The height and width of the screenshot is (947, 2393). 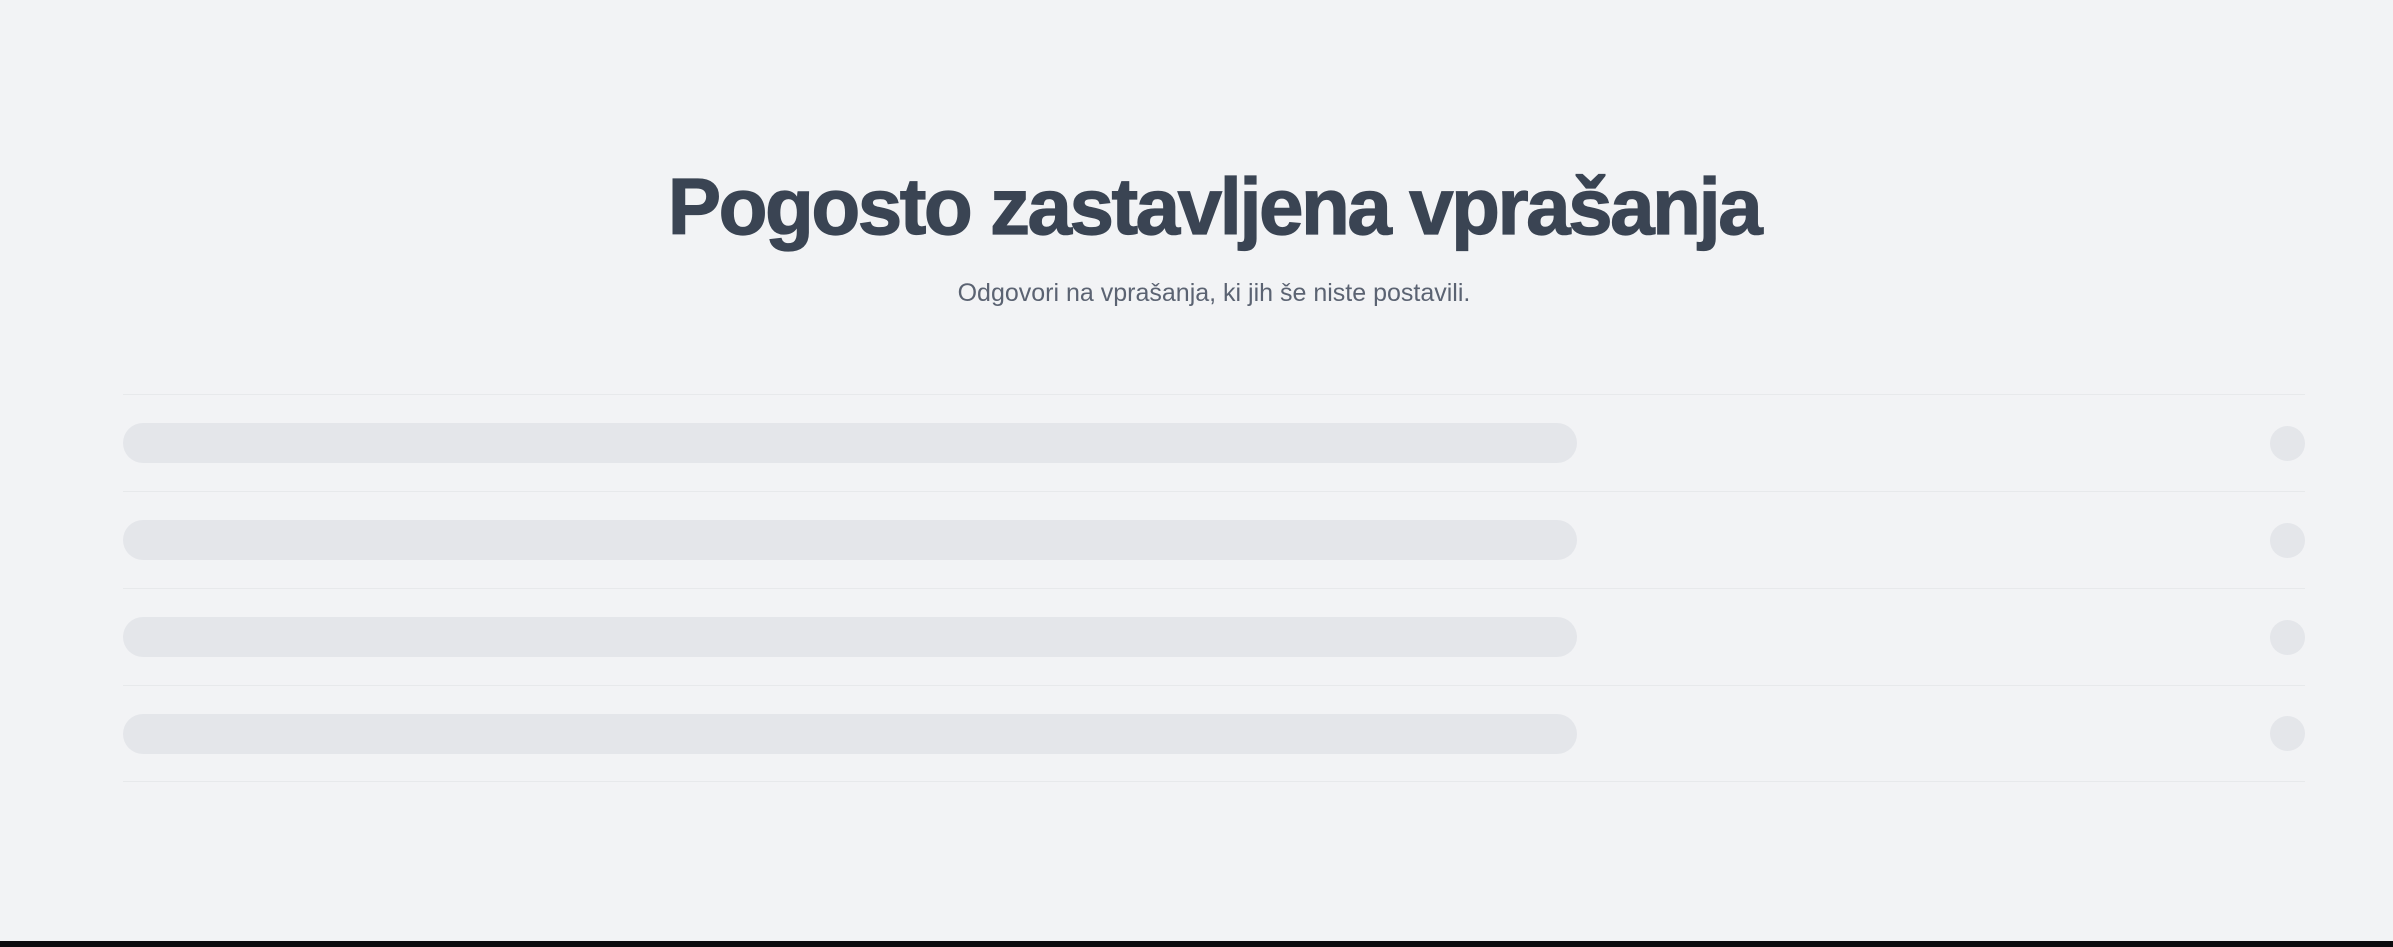 What do you see at coordinates (1196, 944) in the screenshot?
I see `next-section-top-edge` at bounding box center [1196, 944].